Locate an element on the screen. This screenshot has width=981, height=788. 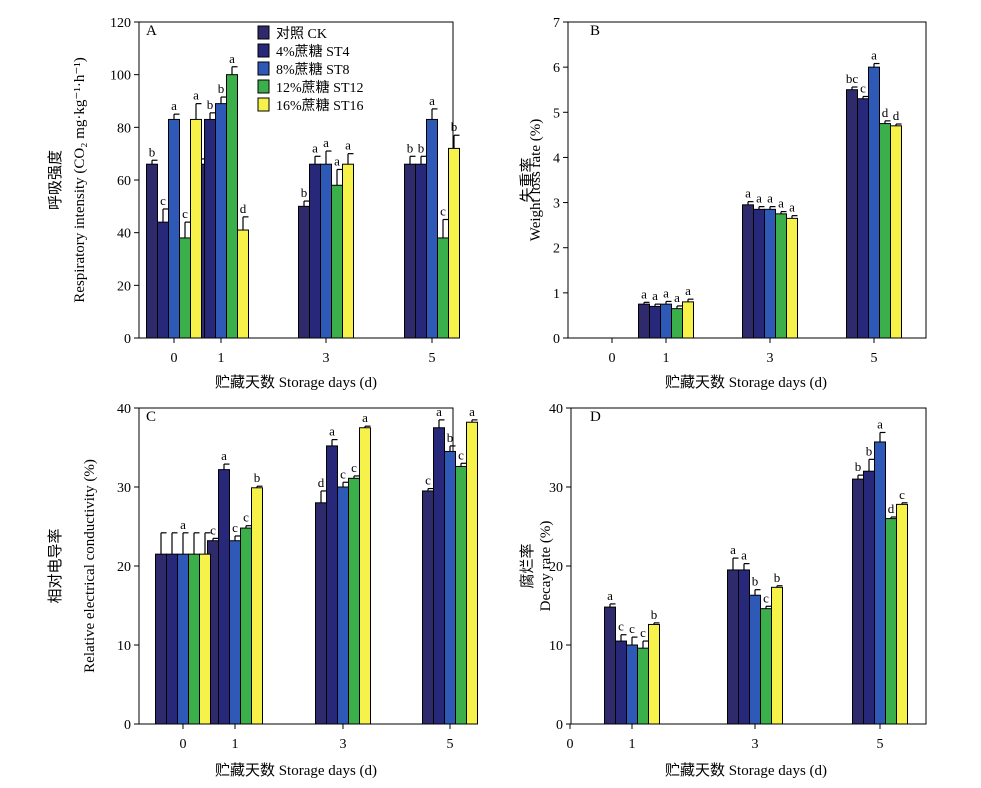
legend-label: 16%蔗糖 ST16 is located at coordinates (320, 106).